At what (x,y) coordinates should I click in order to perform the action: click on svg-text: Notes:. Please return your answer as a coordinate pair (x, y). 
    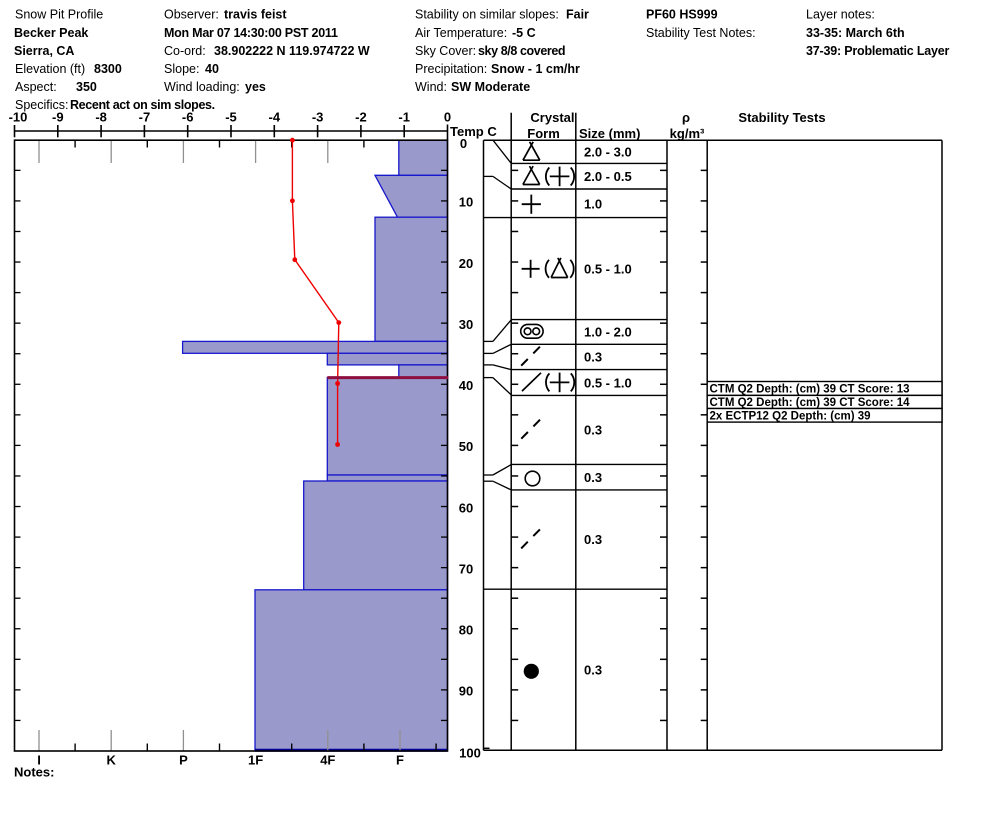
    Looking at the image, I should click on (34, 772).